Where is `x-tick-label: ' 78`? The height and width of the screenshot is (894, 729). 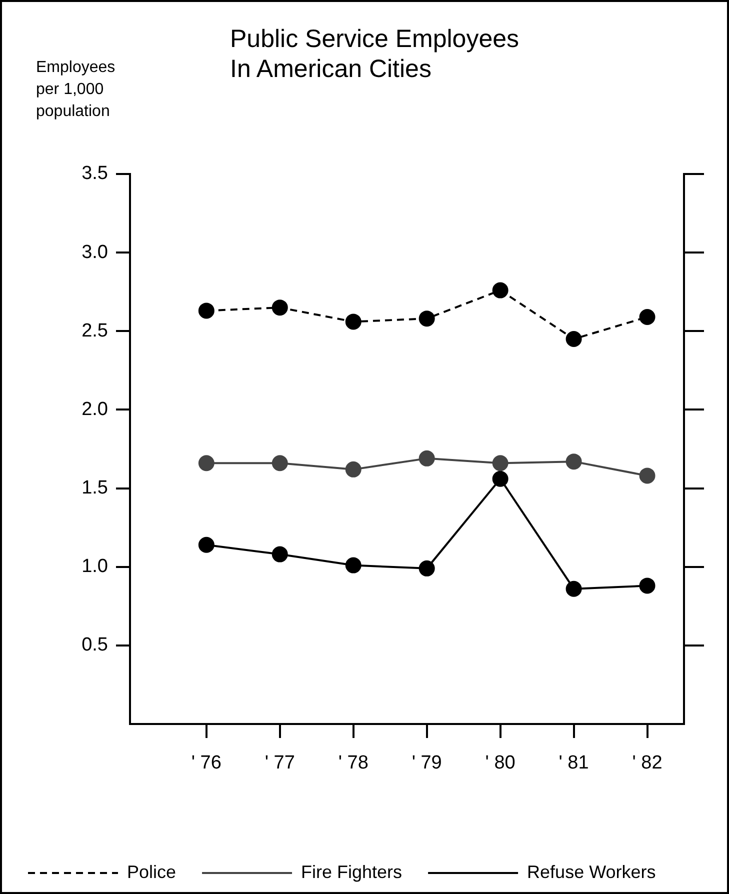
x-tick-label: ' 78 is located at coordinates (353, 763).